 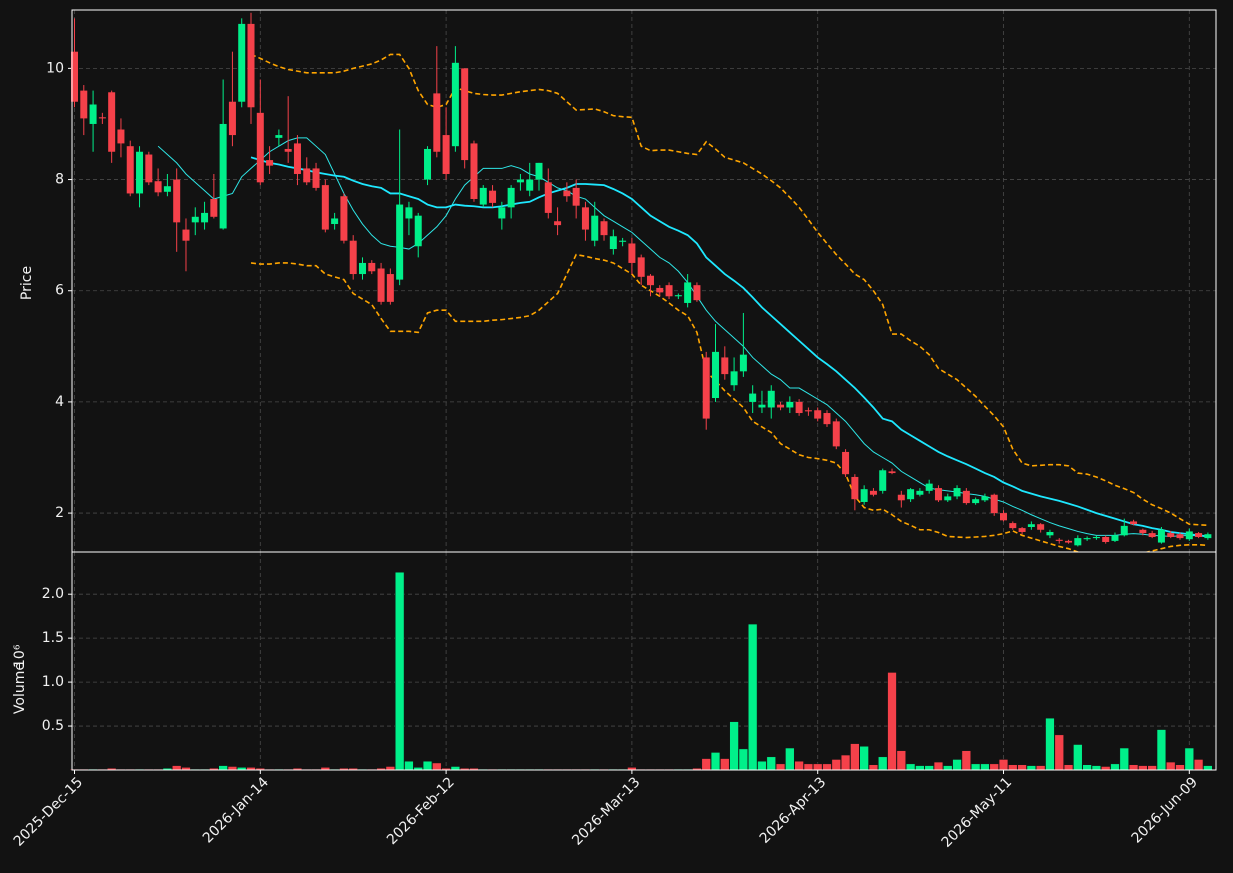 What do you see at coordinates (59, 291) in the screenshot?
I see `y-tick-label: 6` at bounding box center [59, 291].